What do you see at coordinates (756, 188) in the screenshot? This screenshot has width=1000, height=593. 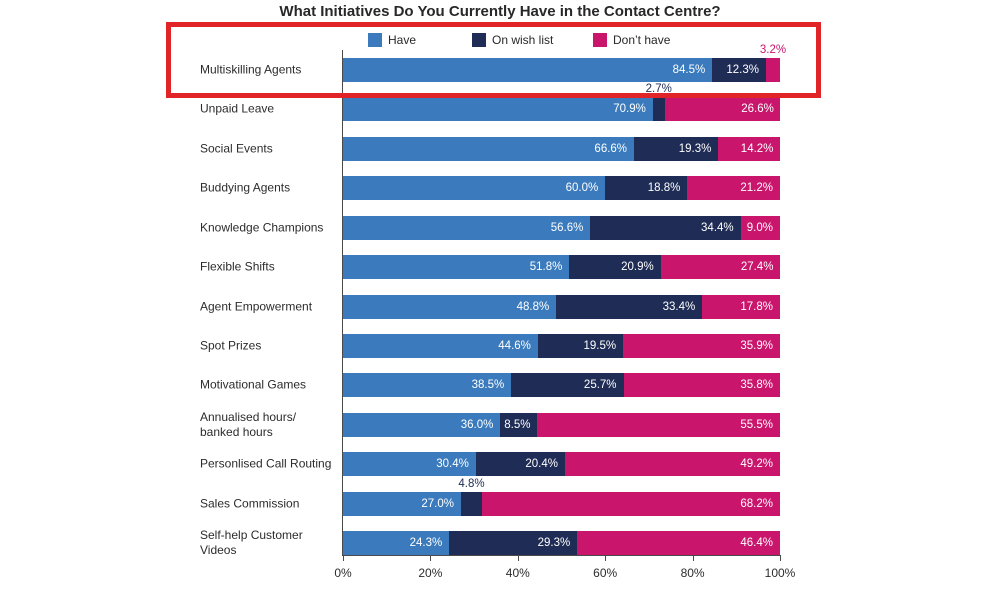 I see `bar-value-label: 21.2%` at bounding box center [756, 188].